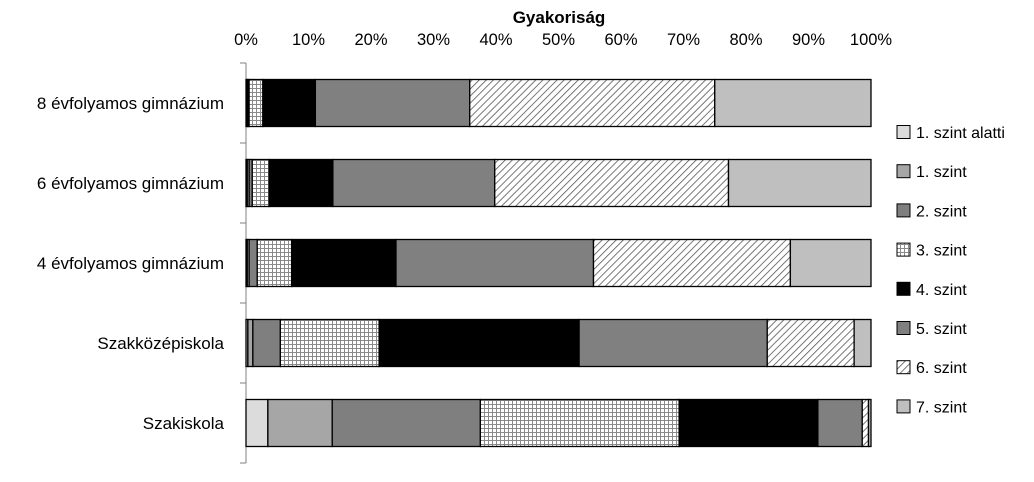 The height and width of the screenshot is (482, 1034). Describe the element at coordinates (941, 407) in the screenshot. I see `legend-label: 7. szint` at that location.